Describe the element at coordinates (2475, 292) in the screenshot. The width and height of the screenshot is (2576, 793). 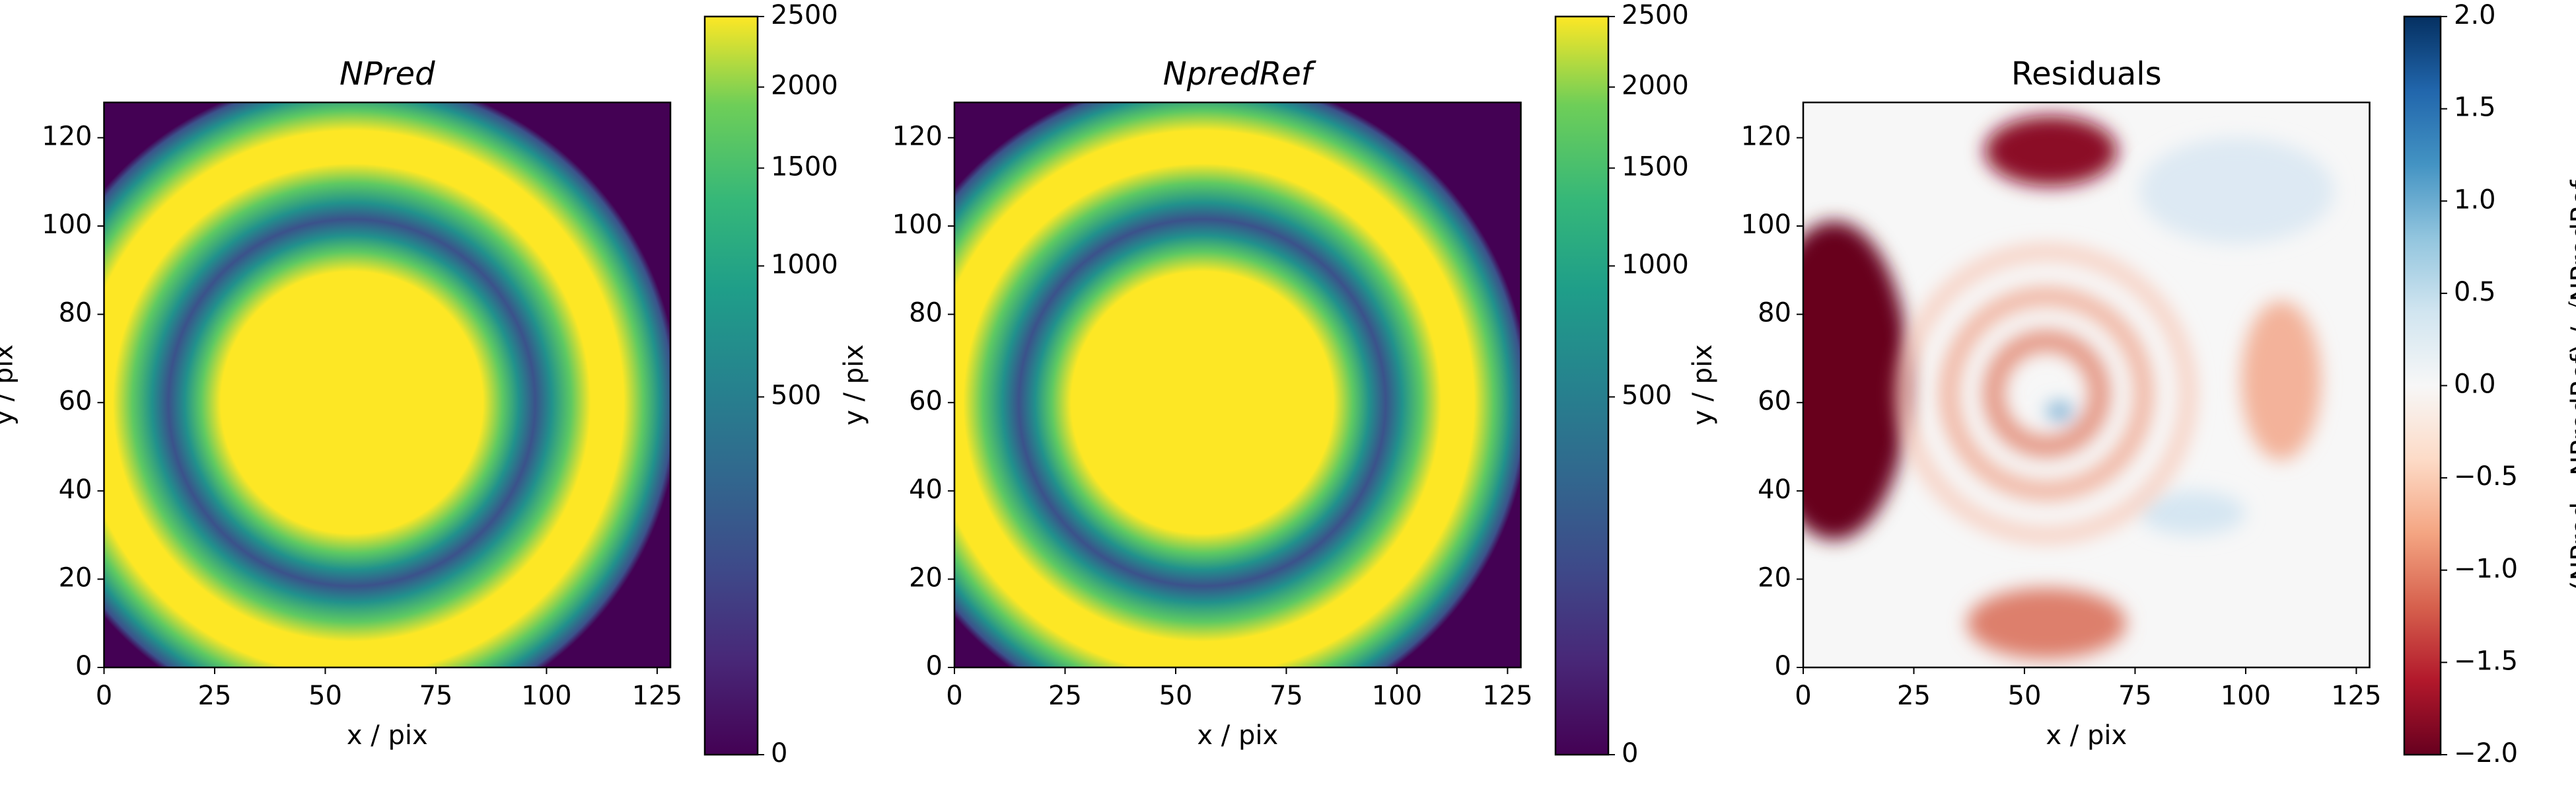
I see `colorbar-tick-label: 0.5` at that location.